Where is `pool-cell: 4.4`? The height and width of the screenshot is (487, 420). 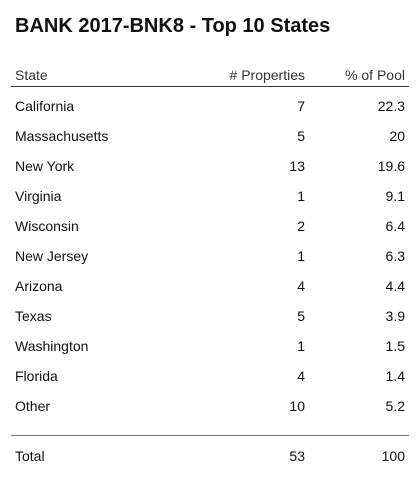
pool-cell: 4.4 is located at coordinates (395, 286).